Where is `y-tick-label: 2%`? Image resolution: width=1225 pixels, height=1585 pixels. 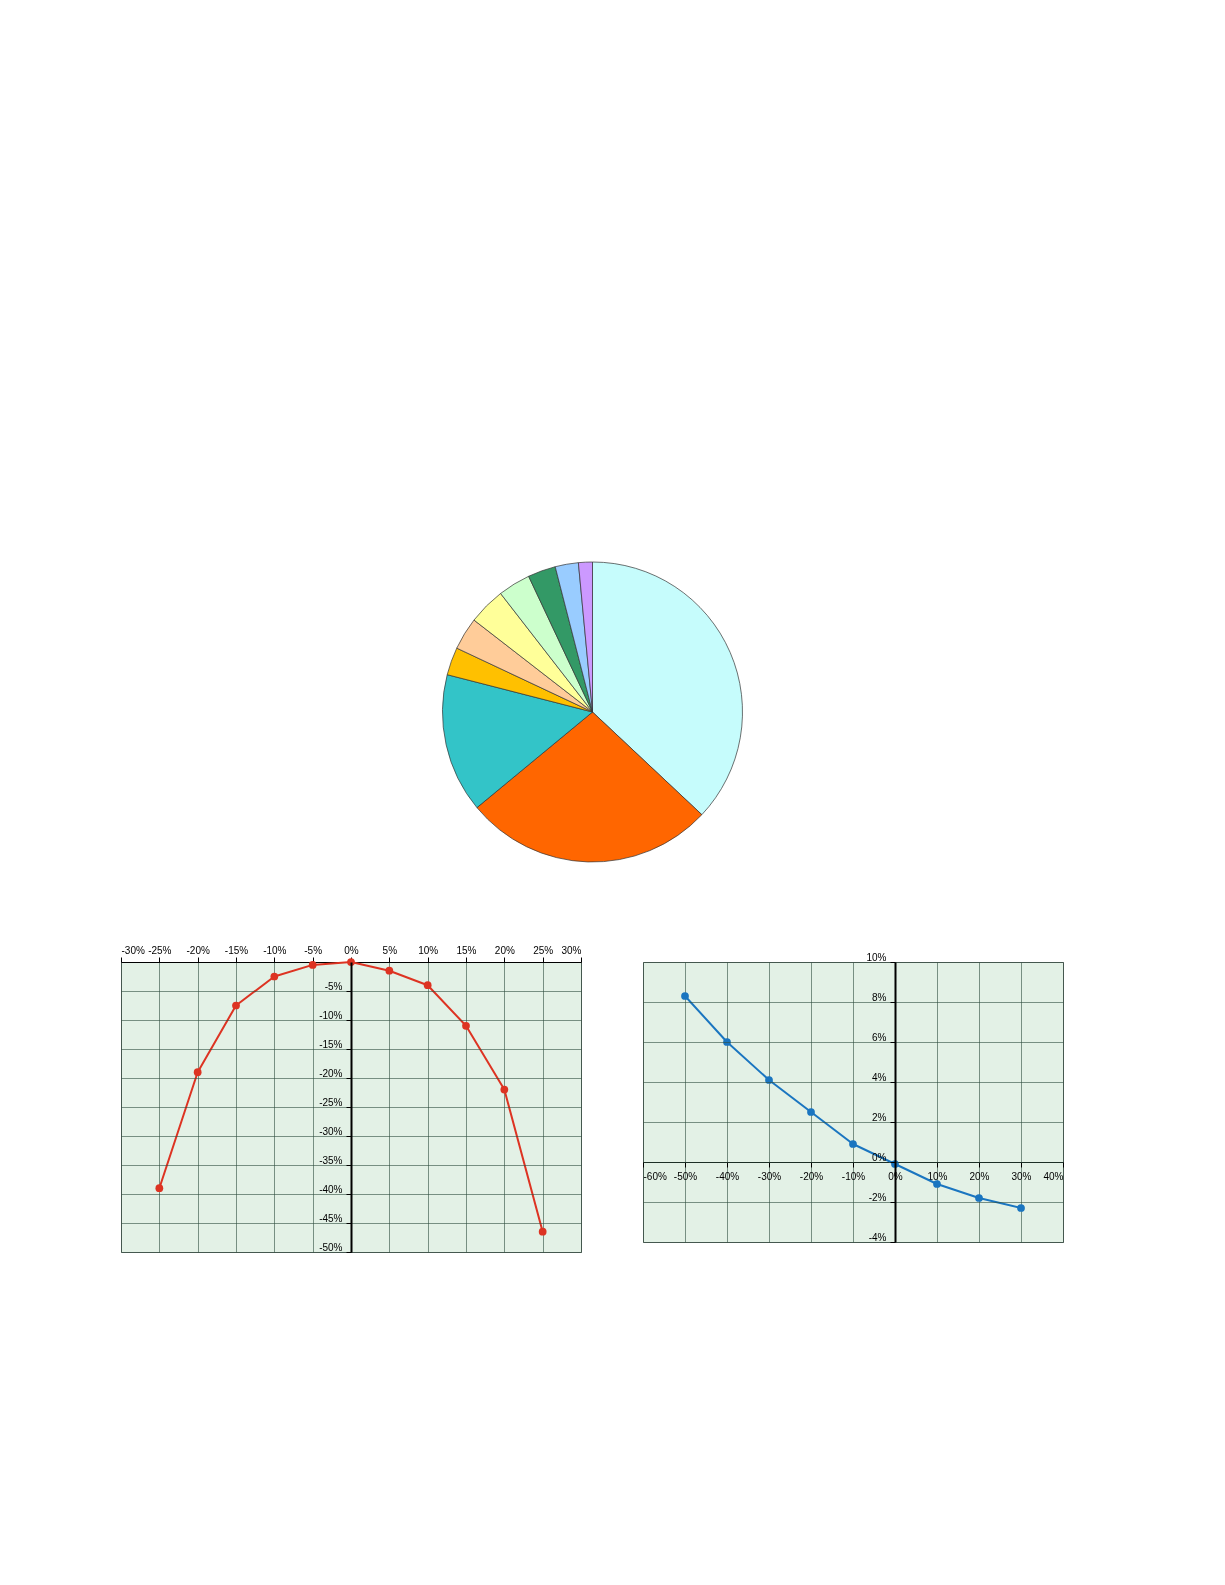
y-tick-label: 2% is located at coordinates (879, 1117).